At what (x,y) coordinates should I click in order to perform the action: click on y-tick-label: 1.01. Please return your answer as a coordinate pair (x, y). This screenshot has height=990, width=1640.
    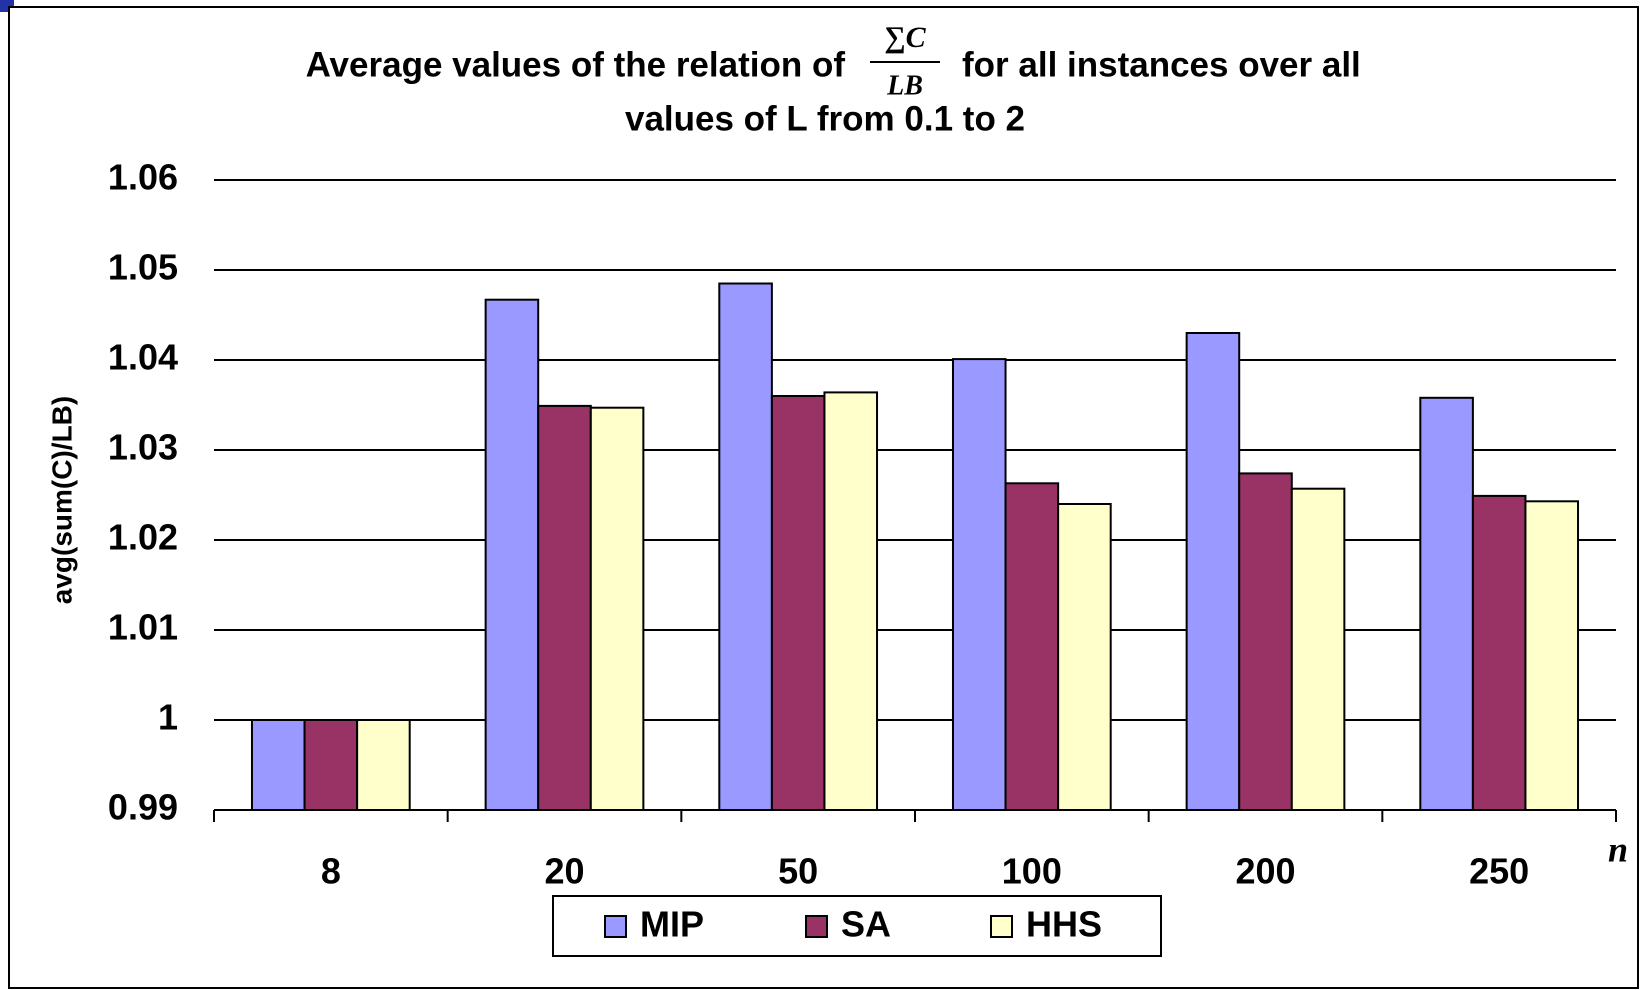
    Looking at the image, I should click on (143, 627).